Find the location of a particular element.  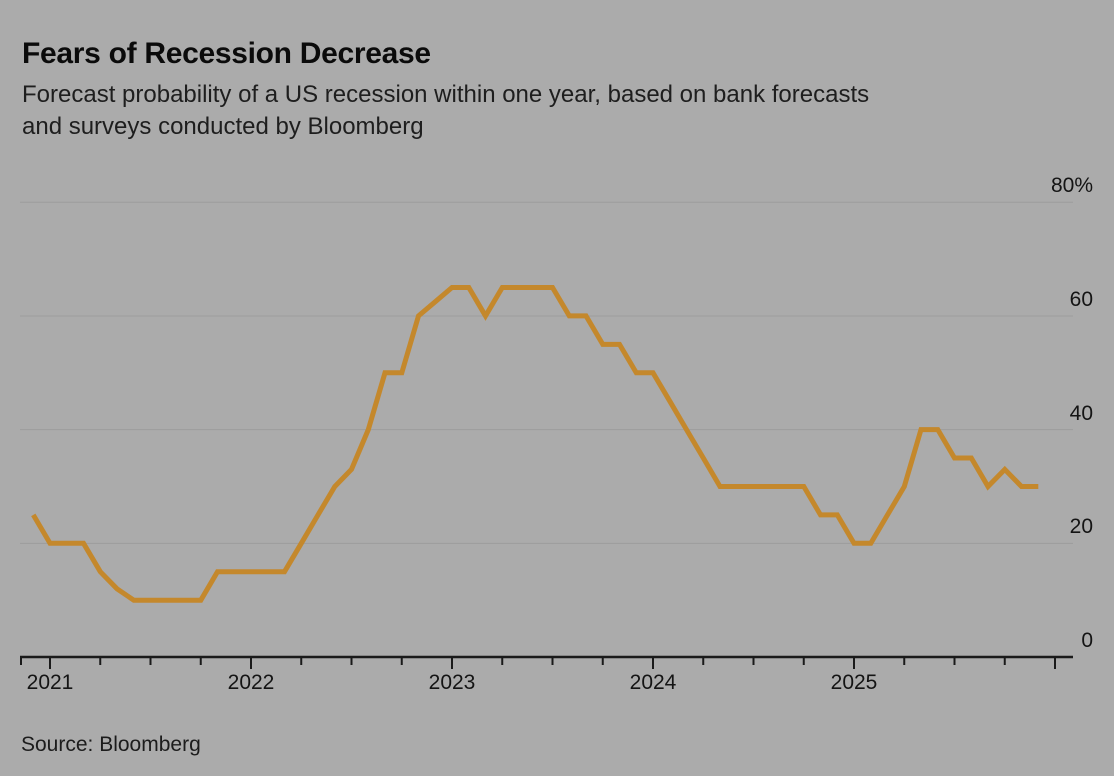

chart-title: Fears of Recession Decrease is located at coordinates (226, 53).